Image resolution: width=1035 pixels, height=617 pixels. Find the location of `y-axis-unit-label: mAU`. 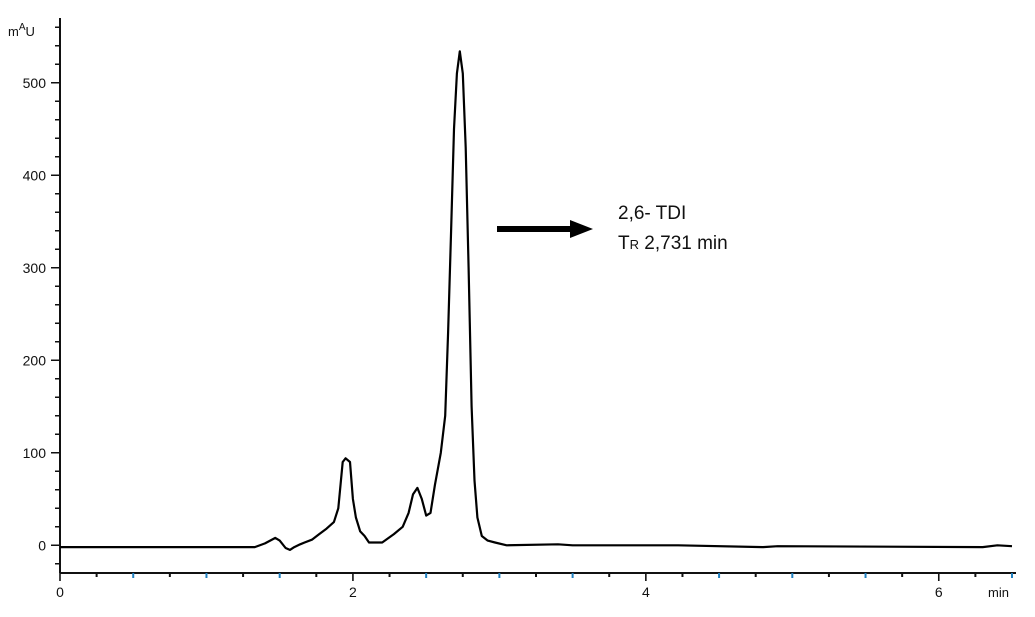

y-axis-unit-label: mAU is located at coordinates (21, 30).